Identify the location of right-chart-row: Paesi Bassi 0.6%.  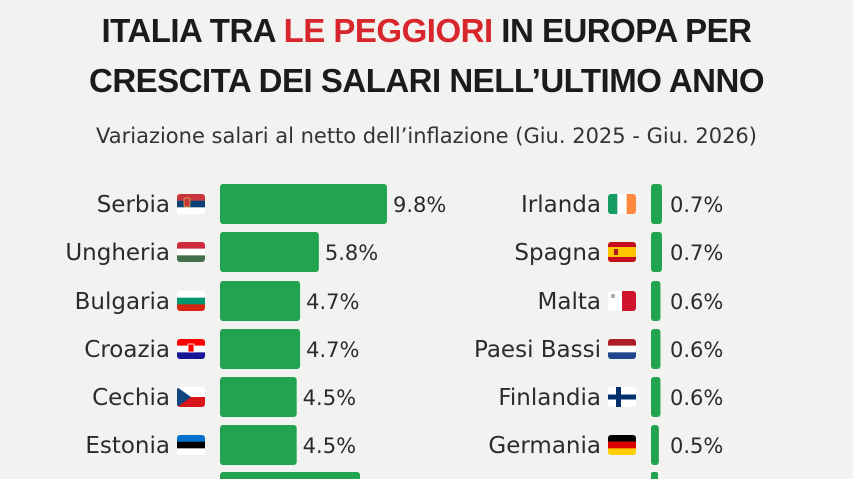
(598, 349).